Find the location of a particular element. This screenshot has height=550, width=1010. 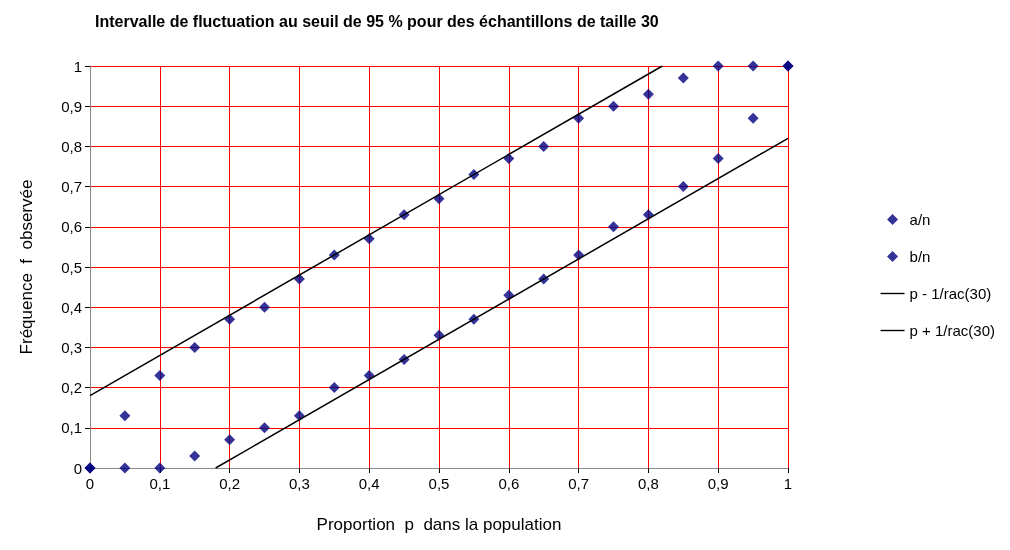

x-tick-label: 0,4 is located at coordinates (369, 483).